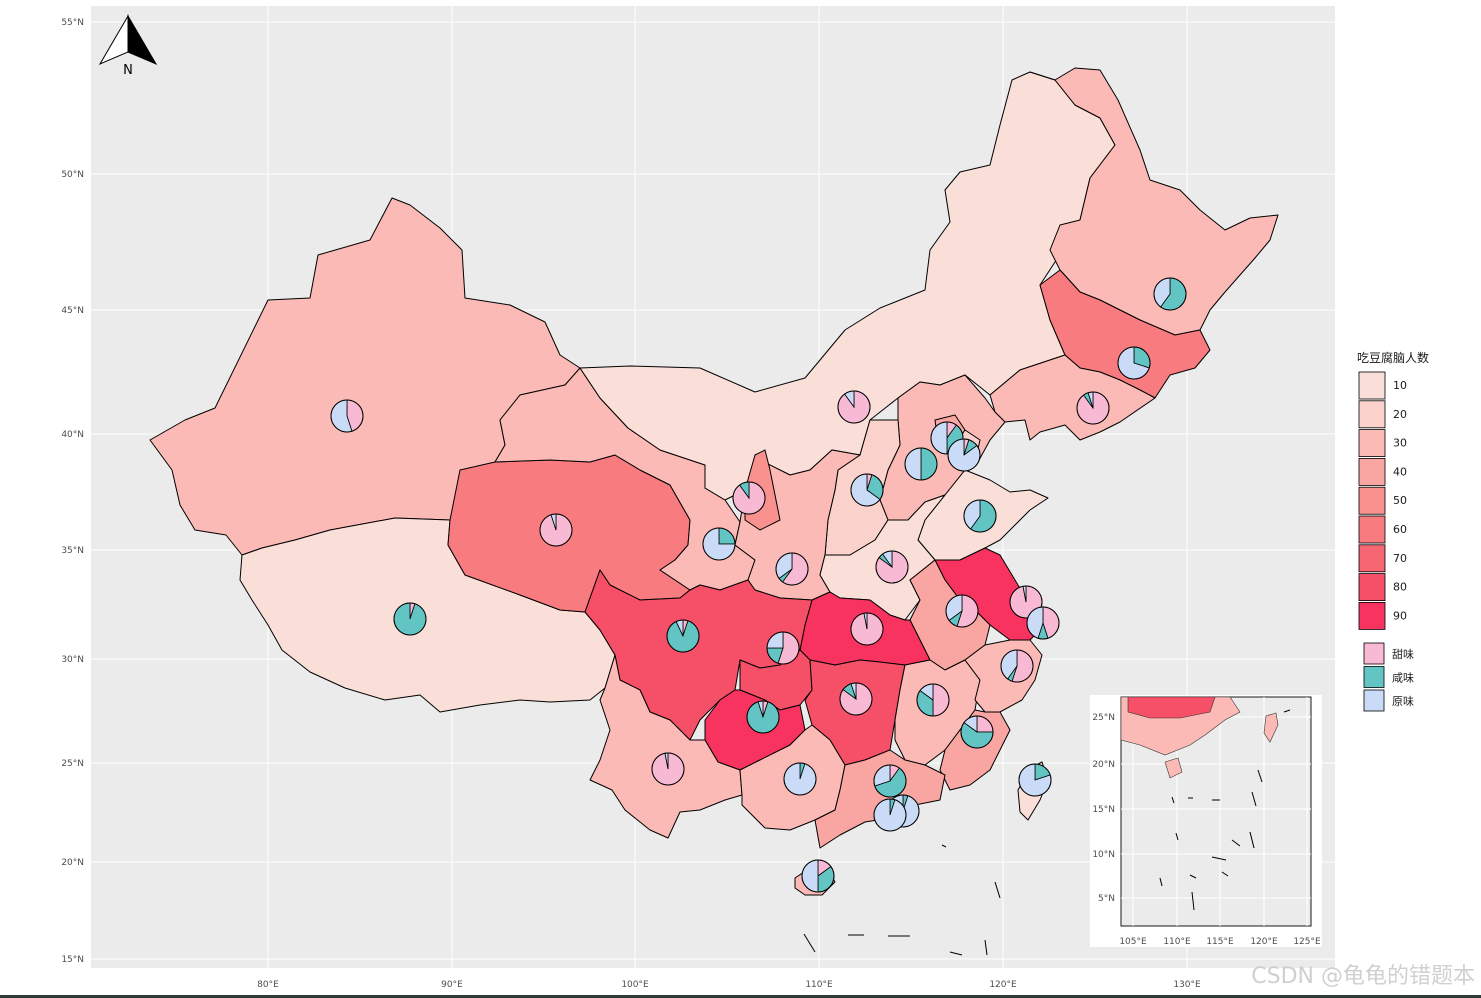 The image size is (1481, 998). What do you see at coordinates (1103, 718) in the screenshot?
I see `inset-y-tick: 25°N` at bounding box center [1103, 718].